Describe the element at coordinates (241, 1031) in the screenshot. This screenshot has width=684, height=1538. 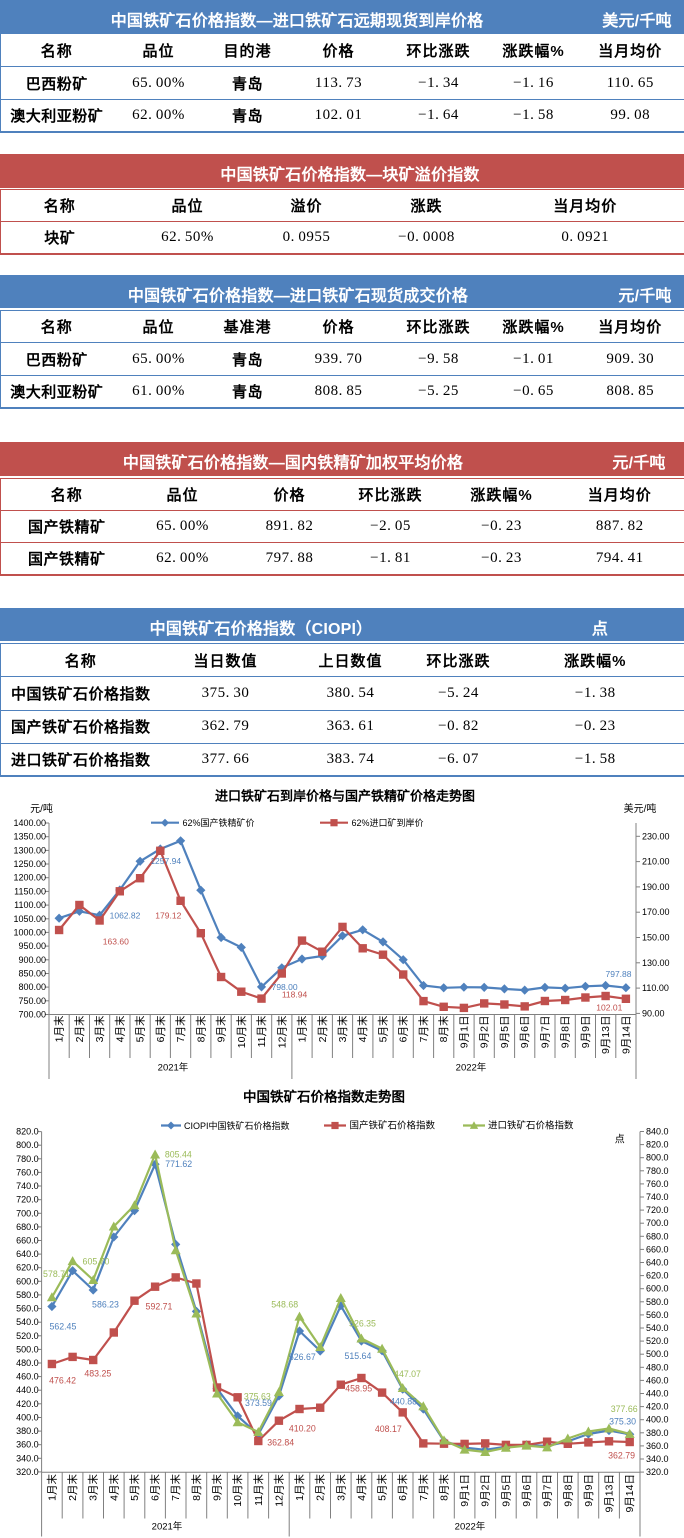
I see `svg-text: 10月末` at that location.